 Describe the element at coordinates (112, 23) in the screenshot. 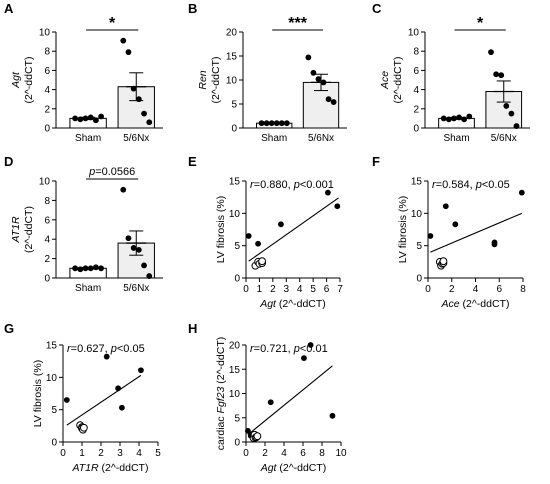

I see `significance-marker: *` at that location.